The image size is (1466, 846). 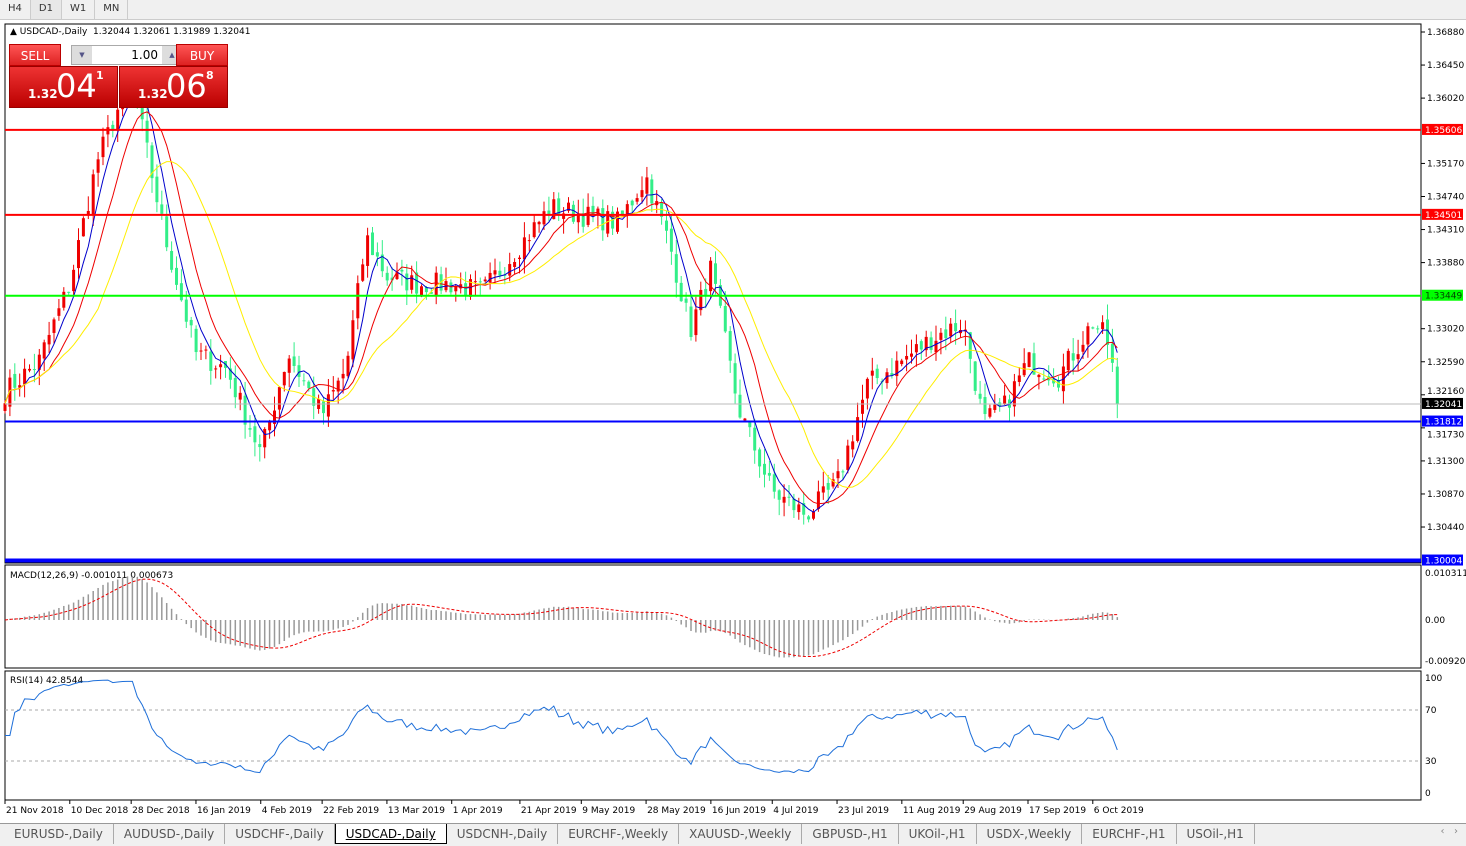 What do you see at coordinates (1449, 831) in the screenshot?
I see `tab-scroll-arrows: ‹ ›` at bounding box center [1449, 831].